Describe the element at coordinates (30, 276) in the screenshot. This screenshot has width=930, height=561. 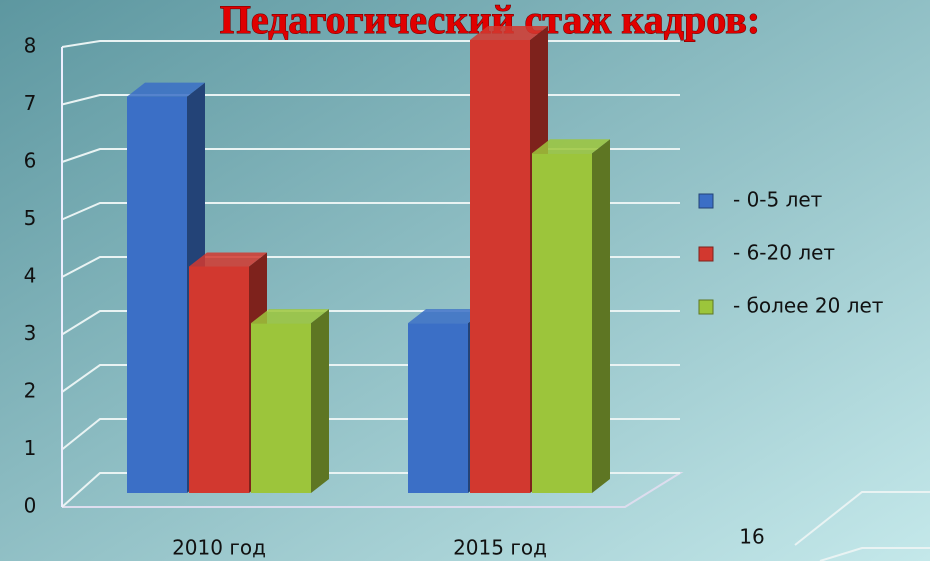
I see `y-tick-label: 4` at that location.